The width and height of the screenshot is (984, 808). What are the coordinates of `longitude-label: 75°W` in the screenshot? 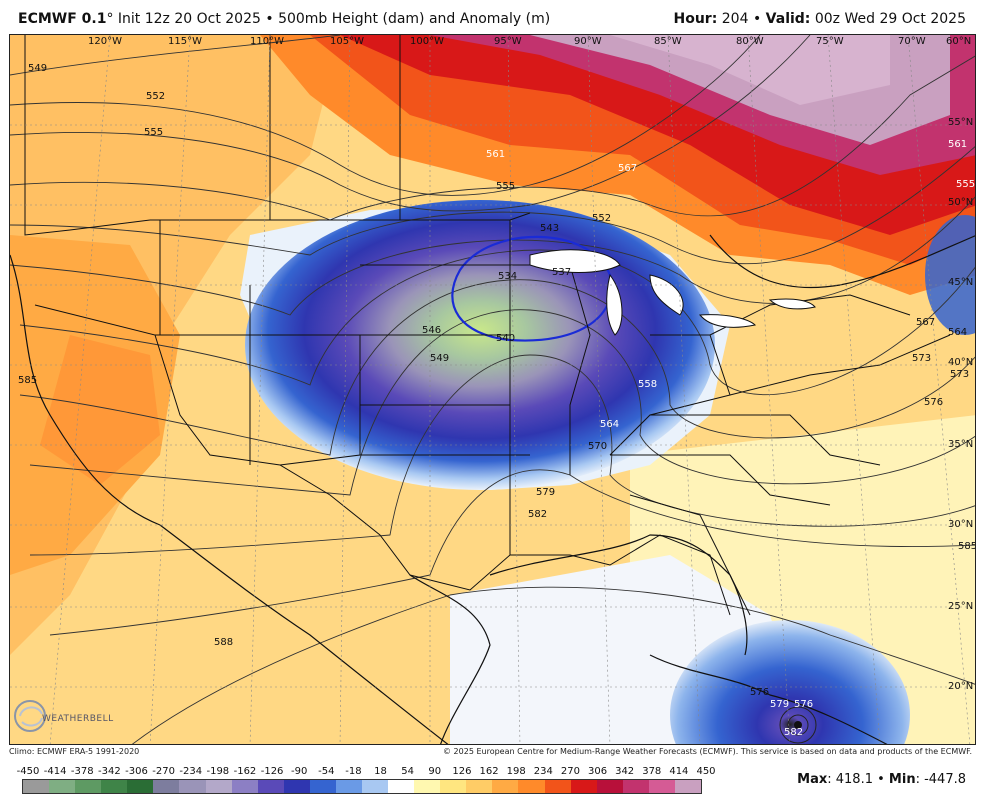 It's located at (830, 41).